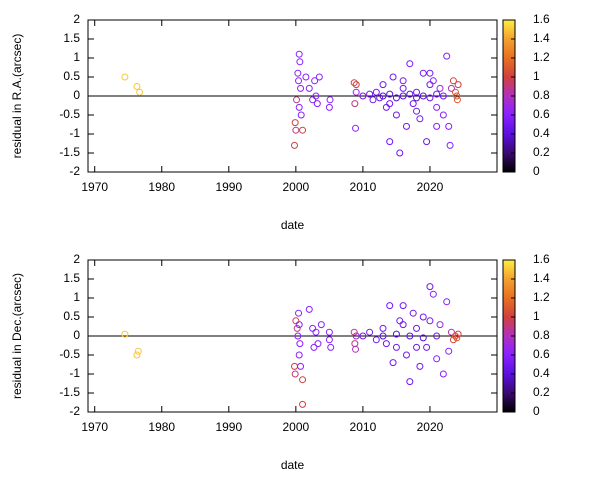 The image size is (600, 480). What do you see at coordinates (161, 427) in the screenshot?
I see `x-tick-label: 1980` at bounding box center [161, 427].